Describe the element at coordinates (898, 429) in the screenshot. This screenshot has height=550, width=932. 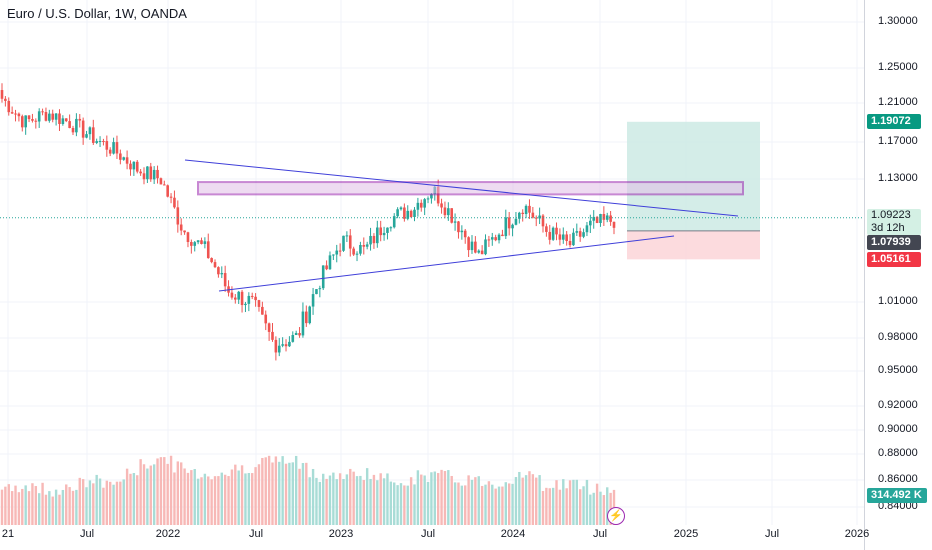
I see `price-tick-9: 0.90000` at that location.